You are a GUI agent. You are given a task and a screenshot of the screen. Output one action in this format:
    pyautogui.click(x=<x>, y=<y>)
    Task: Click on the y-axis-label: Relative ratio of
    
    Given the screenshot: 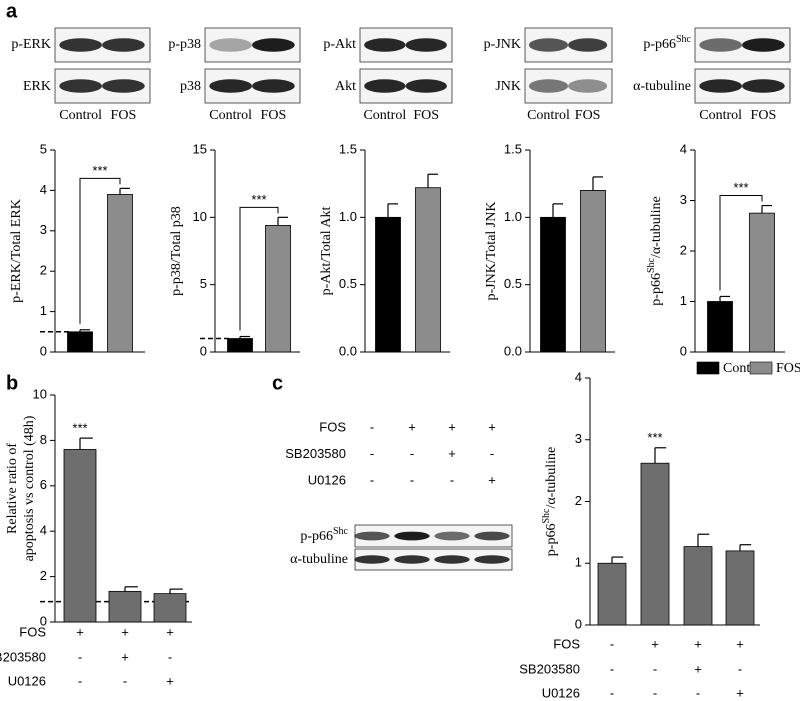 What is the action you would take?
    pyautogui.click(x=12, y=488)
    